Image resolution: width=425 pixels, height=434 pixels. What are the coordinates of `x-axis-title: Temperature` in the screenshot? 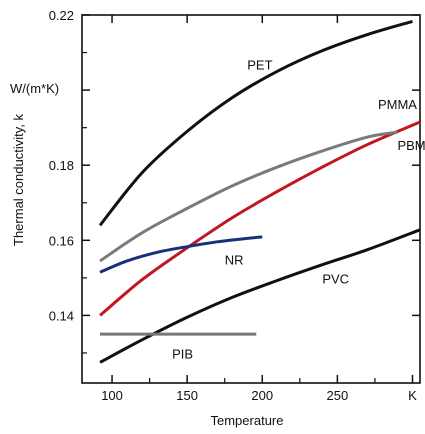 It's located at (247, 420).